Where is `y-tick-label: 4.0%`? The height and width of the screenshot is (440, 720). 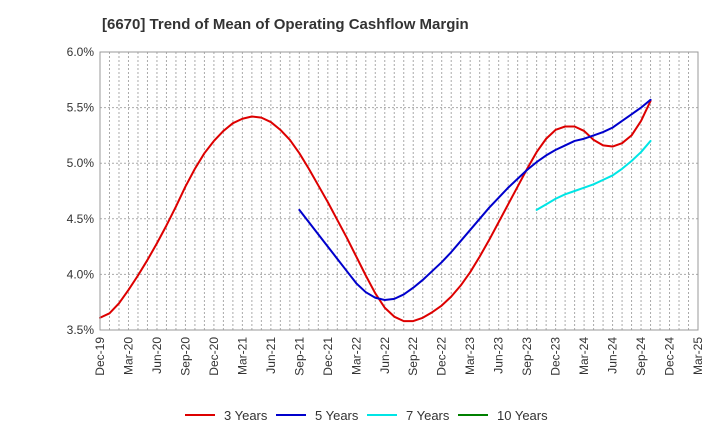 y-tick-label: 4.0% is located at coordinates (81, 274).